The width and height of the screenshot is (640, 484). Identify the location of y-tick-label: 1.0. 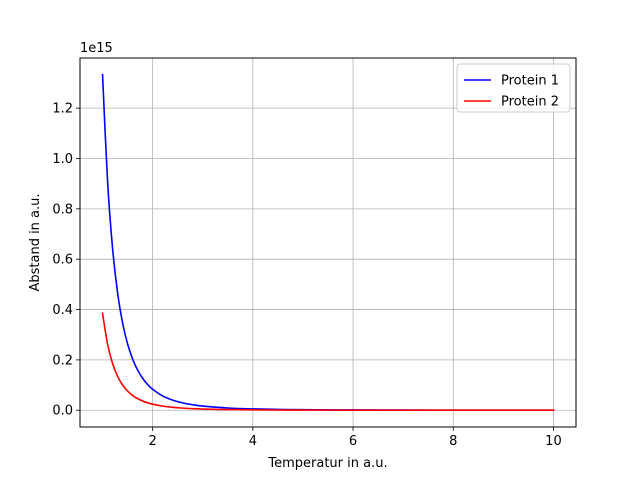
(62, 159).